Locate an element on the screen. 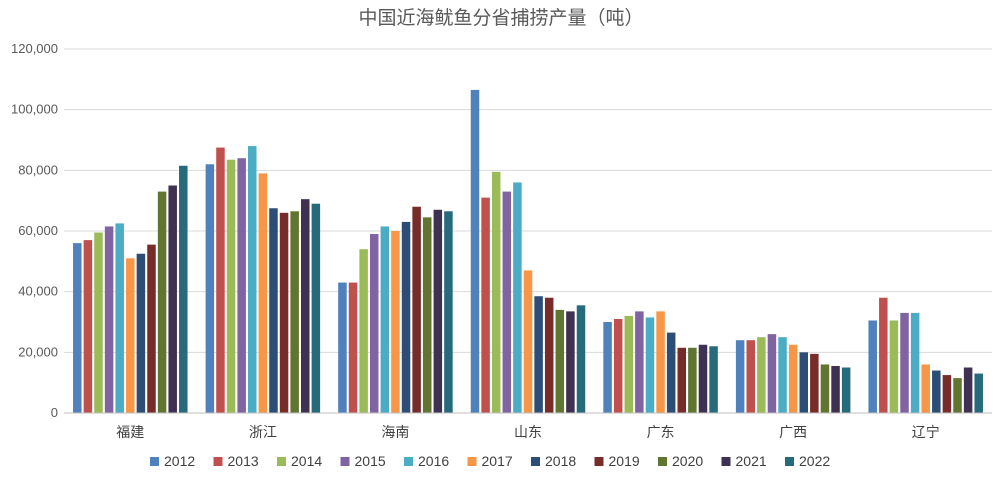 The width and height of the screenshot is (1002, 484). bar-福建-2021 is located at coordinates (172, 299).